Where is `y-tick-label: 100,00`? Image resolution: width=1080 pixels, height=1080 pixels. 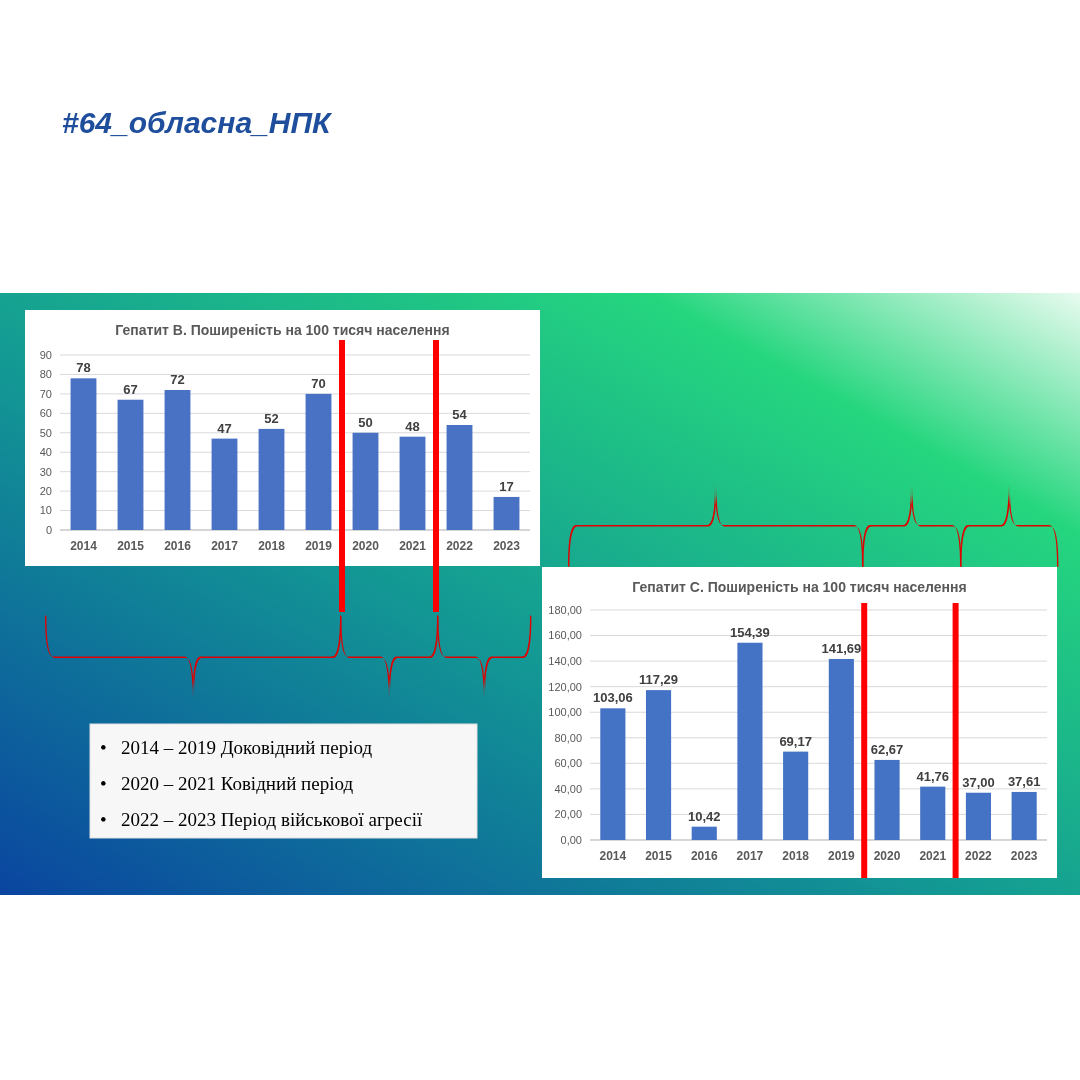 y-tick-label: 100,00 is located at coordinates (565, 712).